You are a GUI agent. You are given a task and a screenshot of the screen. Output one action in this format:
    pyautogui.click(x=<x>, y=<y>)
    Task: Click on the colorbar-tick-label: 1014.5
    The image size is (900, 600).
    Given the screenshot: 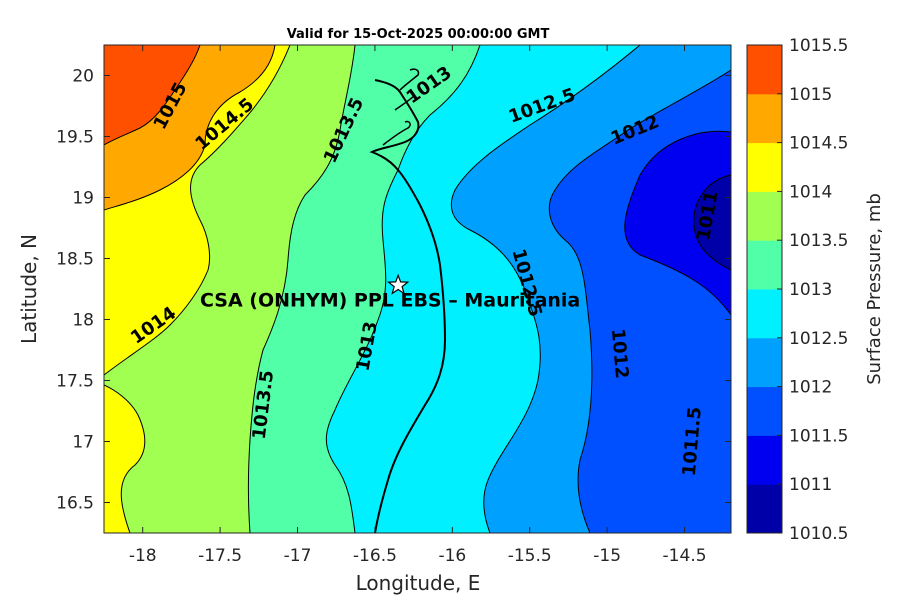 What is the action you would take?
    pyautogui.click(x=818, y=144)
    